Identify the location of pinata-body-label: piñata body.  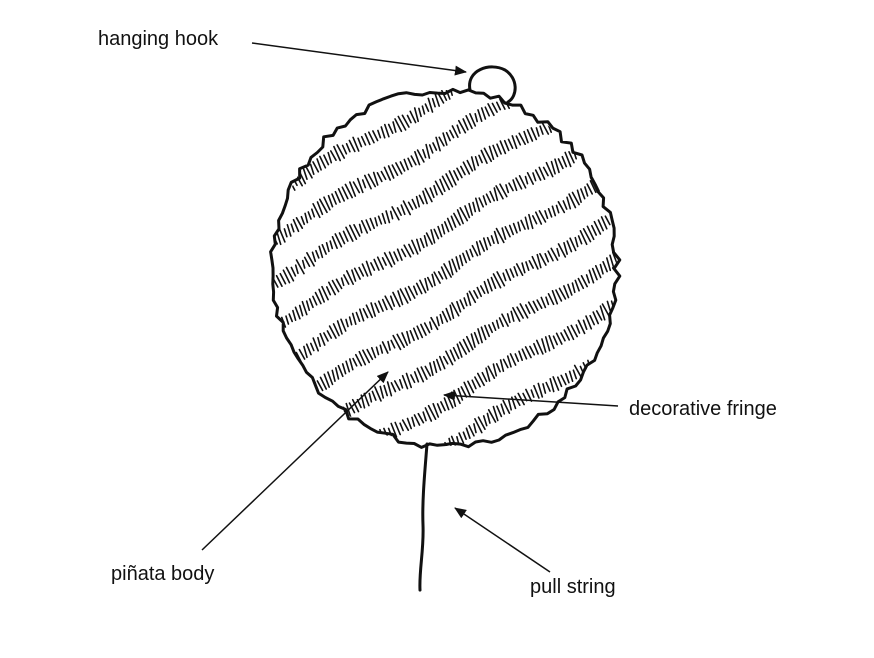
(163, 574).